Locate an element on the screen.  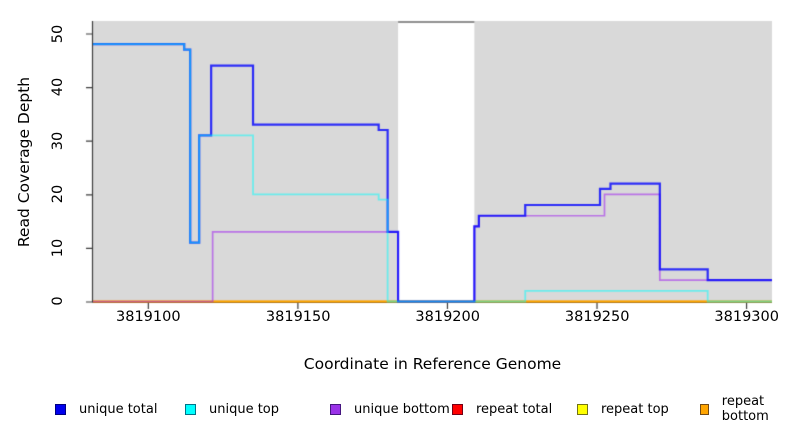
x-tick-label-3819100: 3819100 is located at coordinates (148, 317).